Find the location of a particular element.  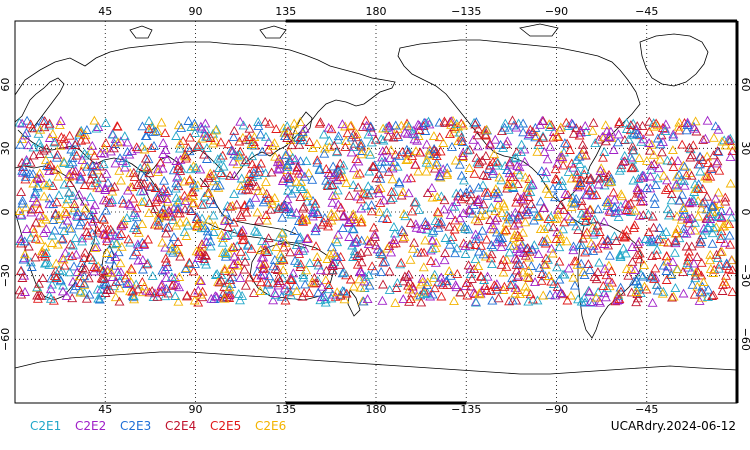

top-lon-tick: 45 is located at coordinates (105, 11).